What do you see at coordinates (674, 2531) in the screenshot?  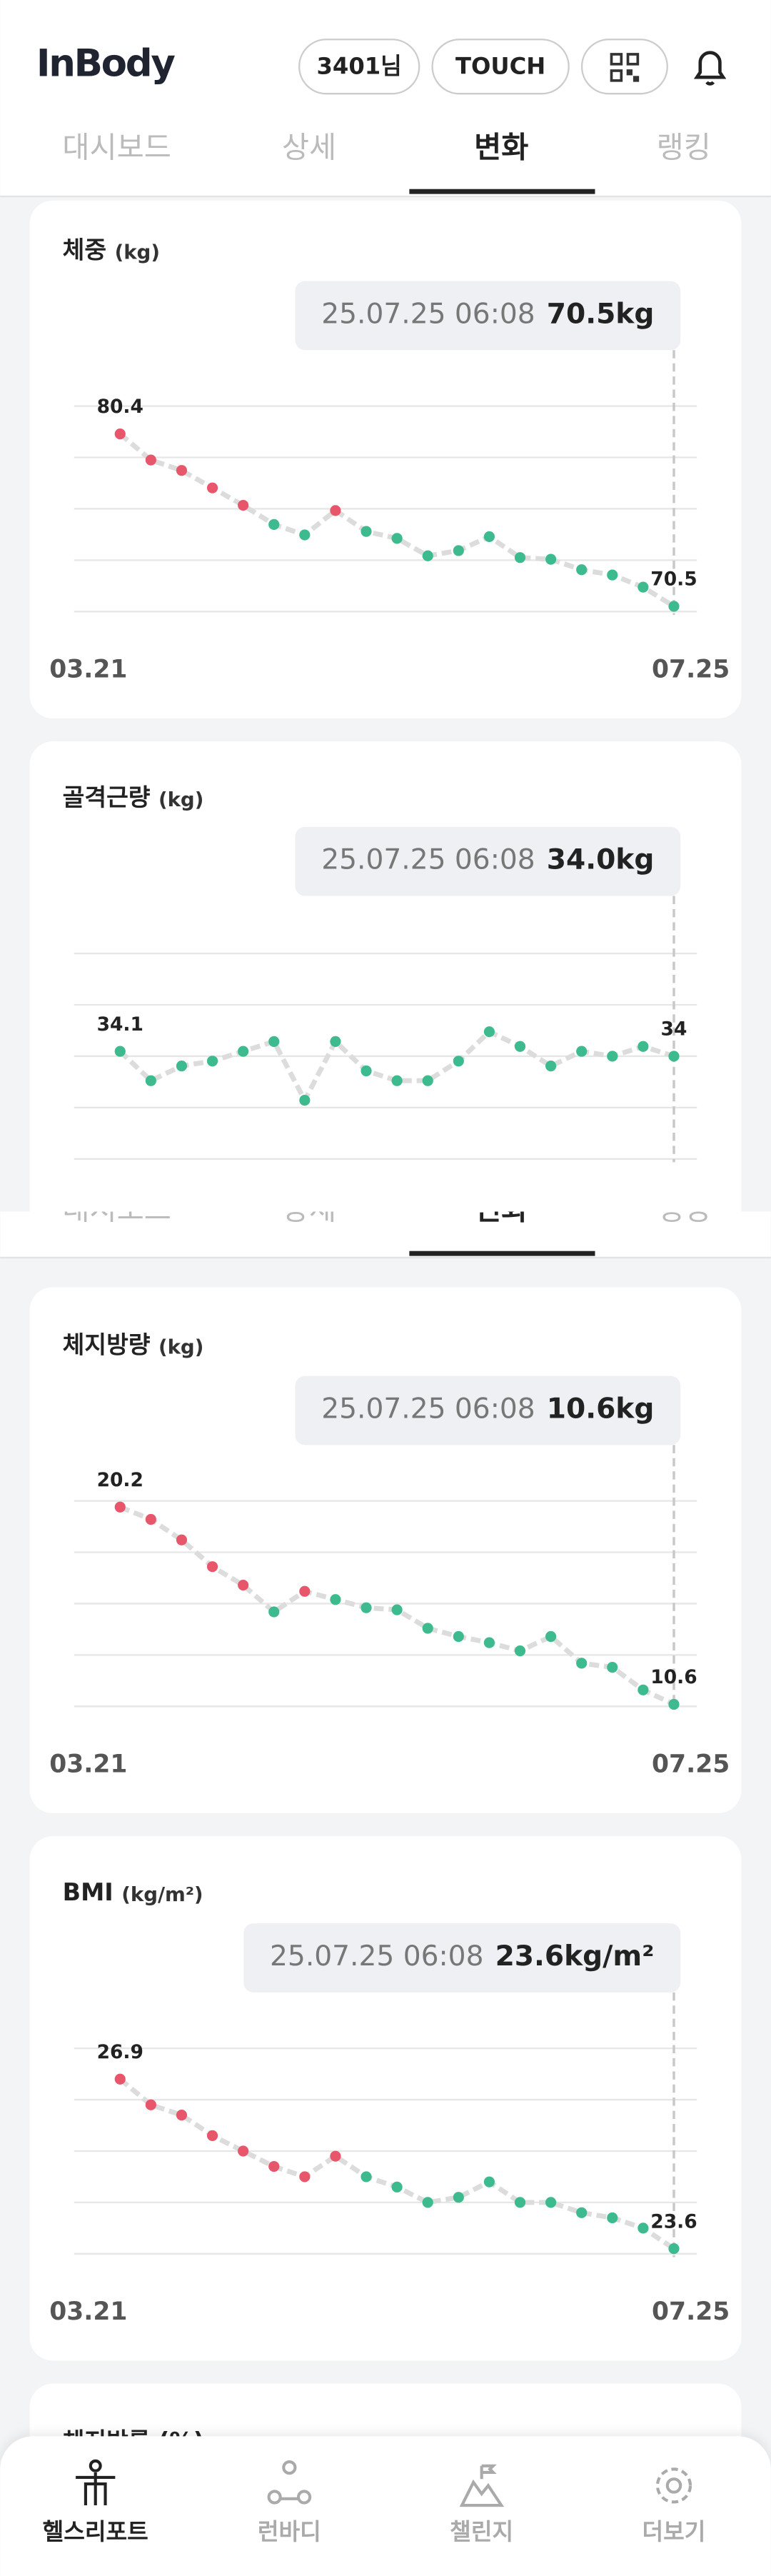 I see `nav-item: 더보기` at bounding box center [674, 2531].